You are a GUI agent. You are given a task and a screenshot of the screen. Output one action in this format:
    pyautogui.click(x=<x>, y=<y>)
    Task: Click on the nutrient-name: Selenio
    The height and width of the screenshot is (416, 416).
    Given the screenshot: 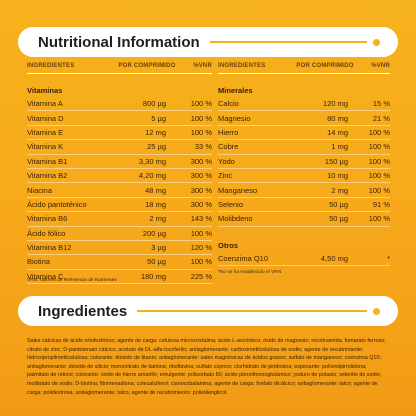 What is the action you would take?
    pyautogui.click(x=231, y=204)
    